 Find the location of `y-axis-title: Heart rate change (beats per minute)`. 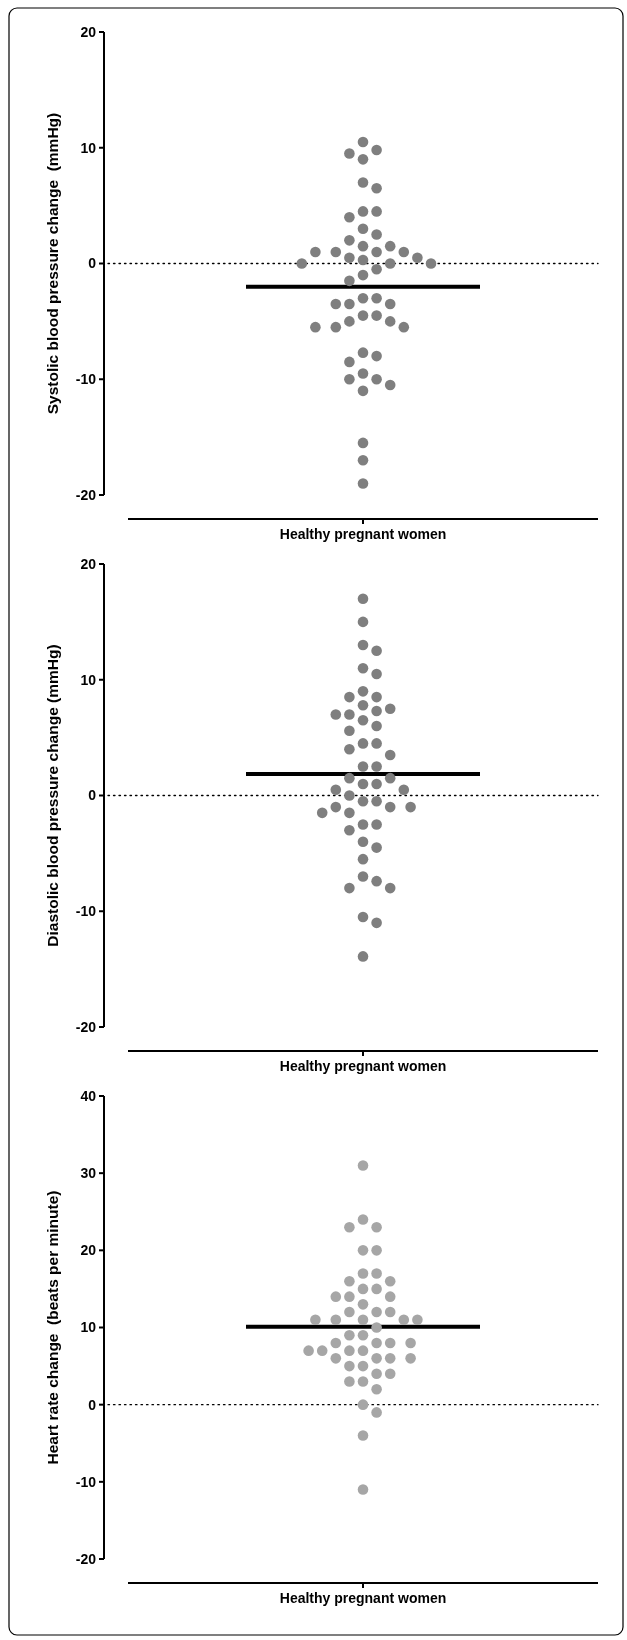

y-axis-title: Heart rate change (beats per minute) is located at coordinates (52, 1327).